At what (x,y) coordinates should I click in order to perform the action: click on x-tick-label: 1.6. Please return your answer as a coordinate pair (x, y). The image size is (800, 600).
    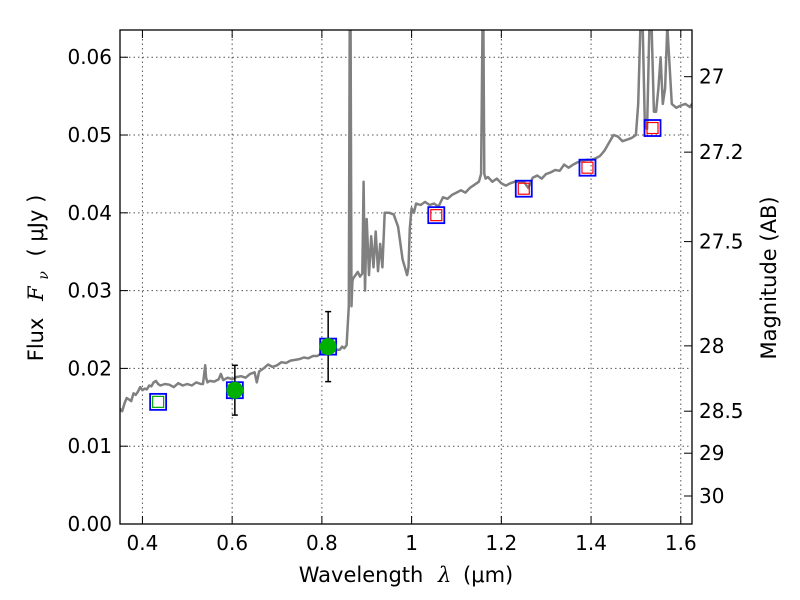
    Looking at the image, I should click on (681, 543).